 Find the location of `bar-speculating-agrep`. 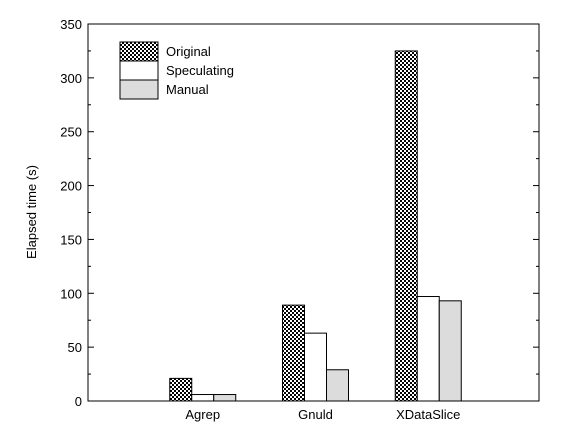

bar-speculating-agrep is located at coordinates (203, 398).